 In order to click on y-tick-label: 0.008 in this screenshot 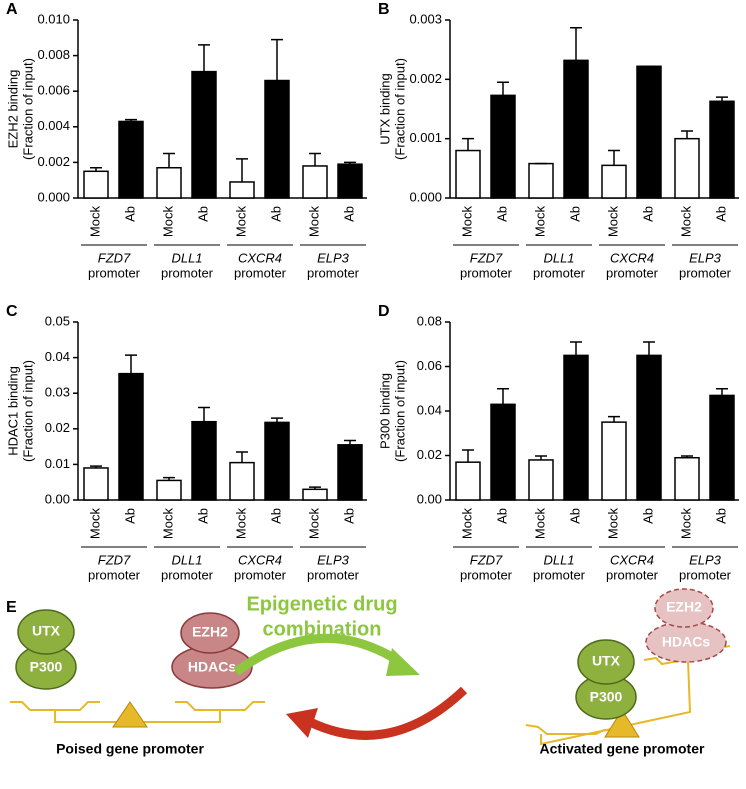, I will do `click(53, 54)`.